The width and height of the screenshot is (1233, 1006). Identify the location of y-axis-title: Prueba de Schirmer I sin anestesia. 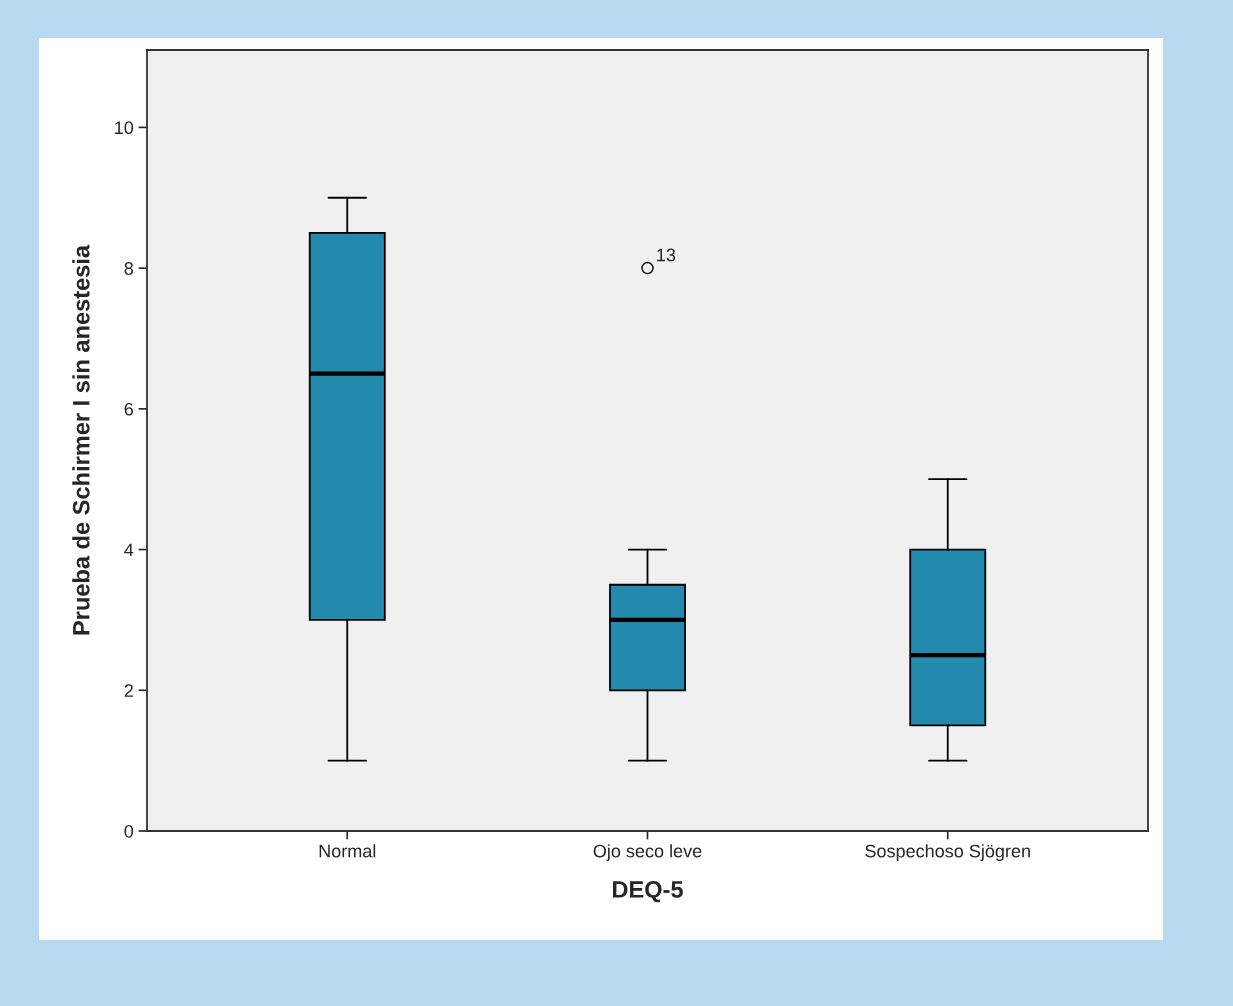
(81, 439).